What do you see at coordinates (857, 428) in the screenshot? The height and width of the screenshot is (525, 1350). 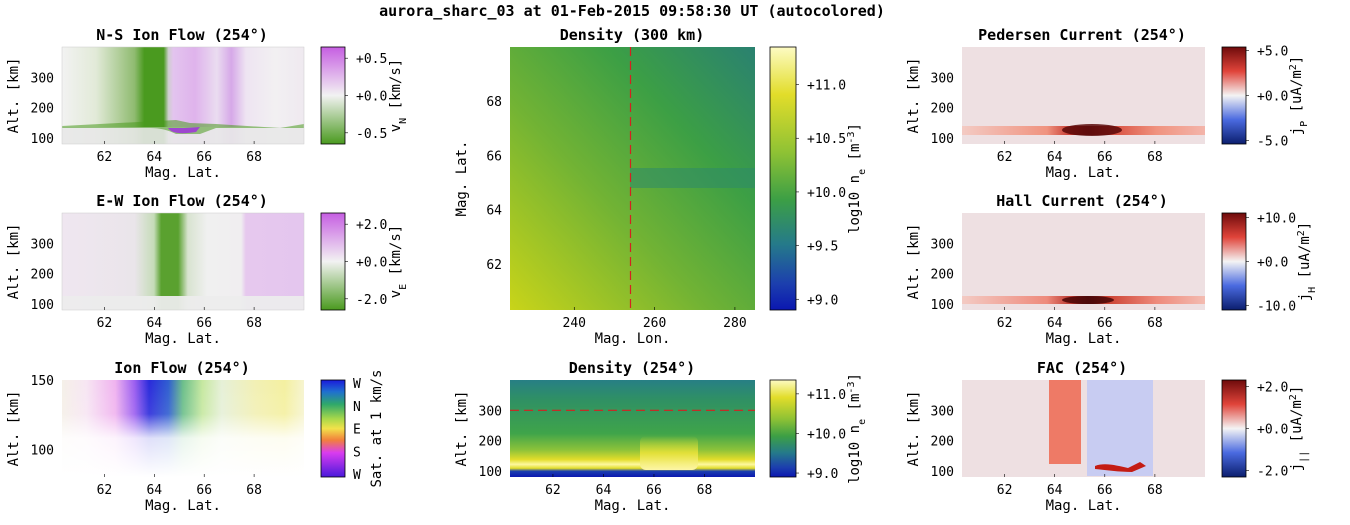 I see `density_alt-cbar-label: log10 ne [m-3]` at bounding box center [857, 428].